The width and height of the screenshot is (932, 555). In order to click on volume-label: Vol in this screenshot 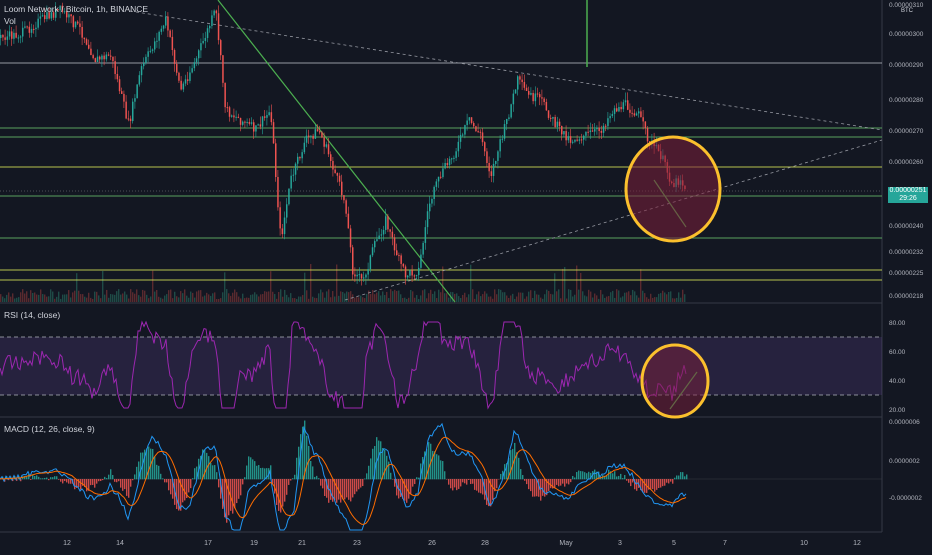, I will do `click(10, 21)`.